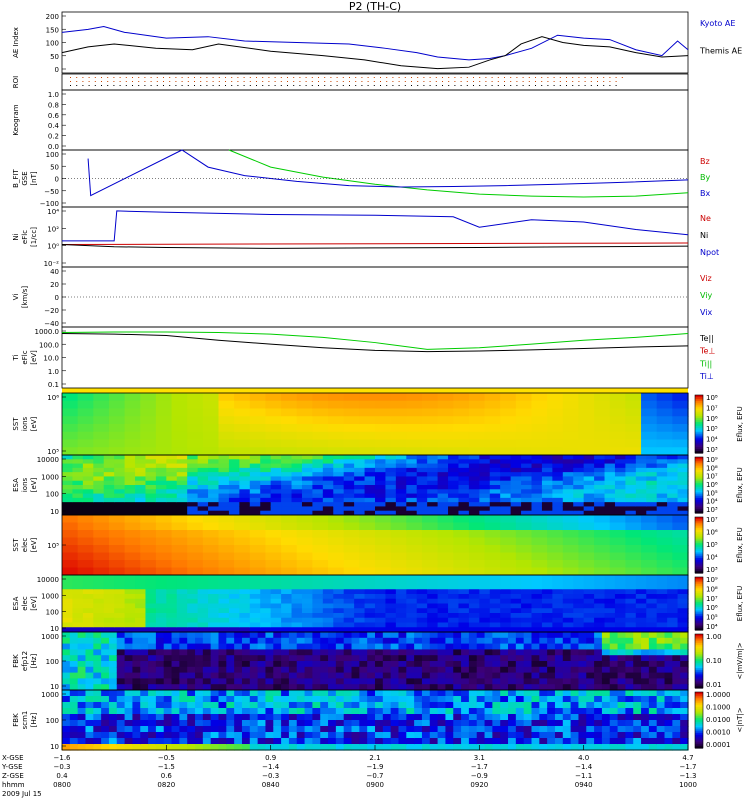  Describe the element at coordinates (706, 295) in the screenshot. I see `legend-vi: Viy` at that location.